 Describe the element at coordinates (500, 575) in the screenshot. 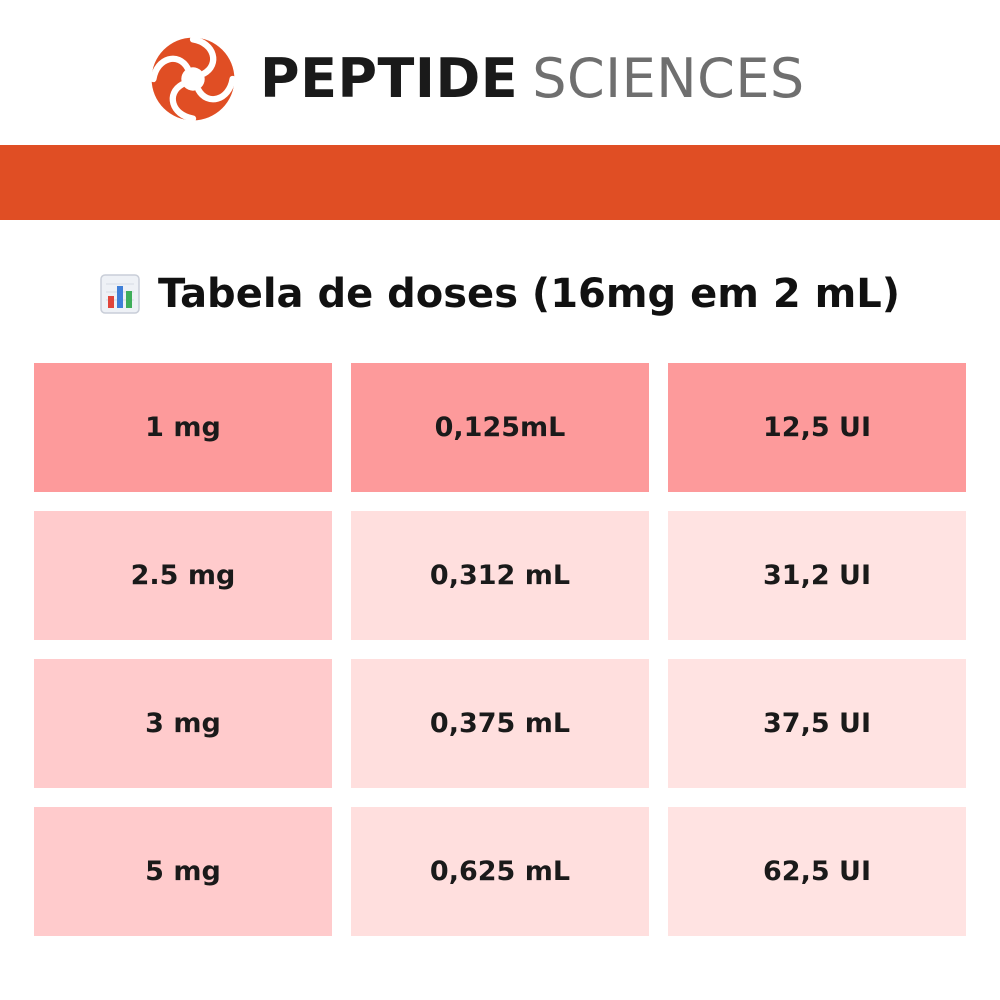

I see `table-cell-volume: 0,312 mL` at that location.